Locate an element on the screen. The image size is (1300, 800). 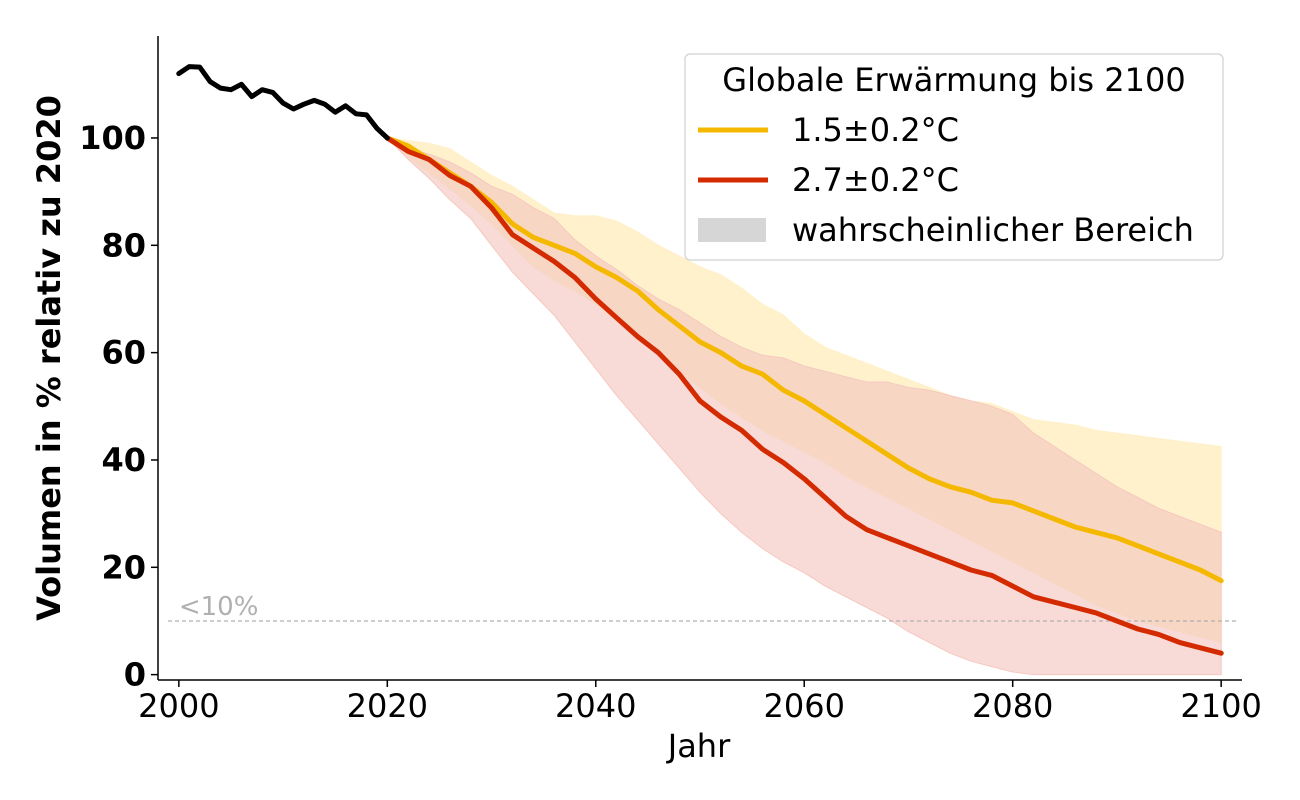
y-tick-label: 80 is located at coordinates (123, 245).